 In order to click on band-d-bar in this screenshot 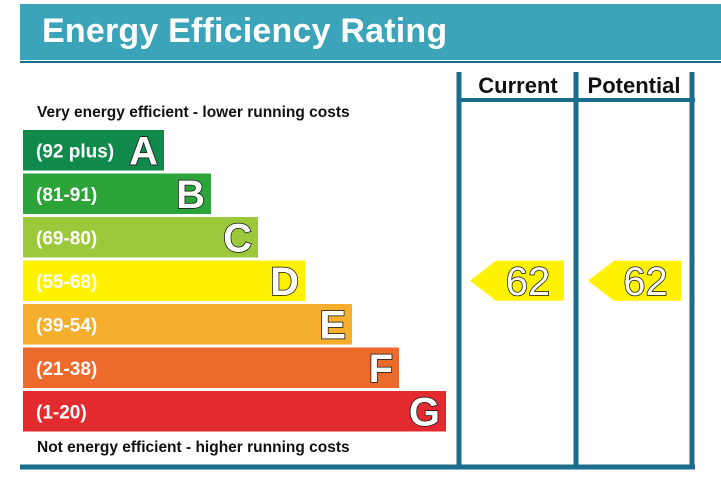, I will do `click(164, 280)`.